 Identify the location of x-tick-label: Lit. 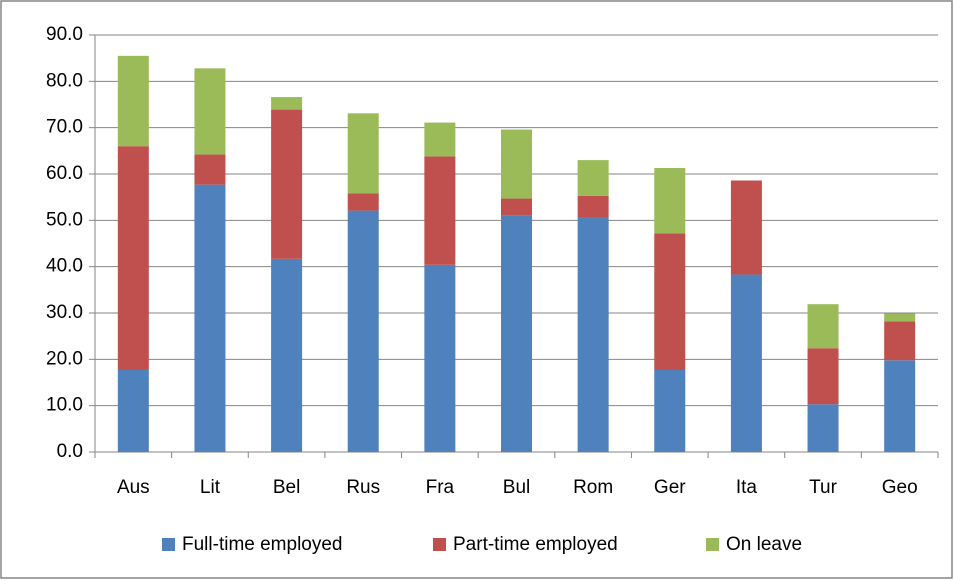
(210, 487).